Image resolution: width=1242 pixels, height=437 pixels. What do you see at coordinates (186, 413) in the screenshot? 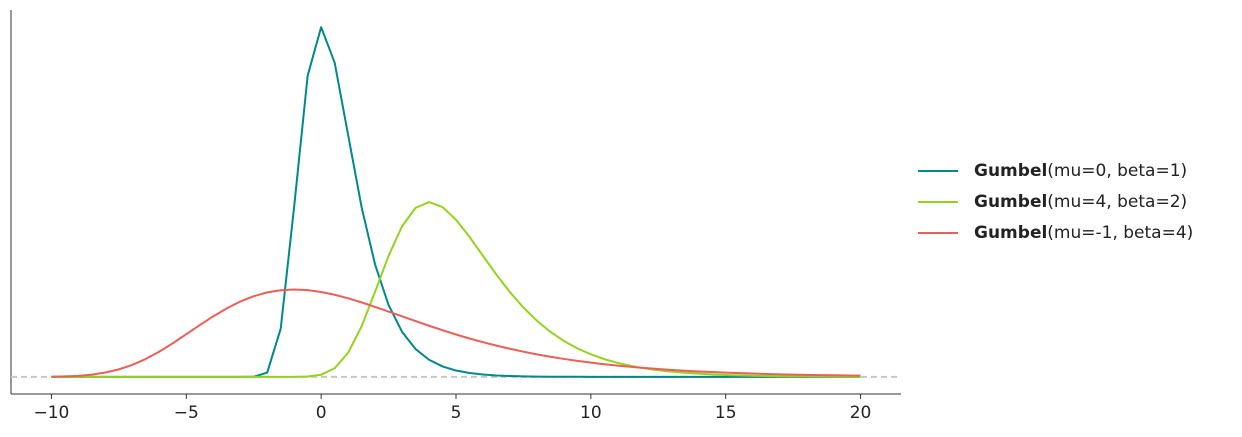
I see `x-tick-label: −5` at bounding box center [186, 413].